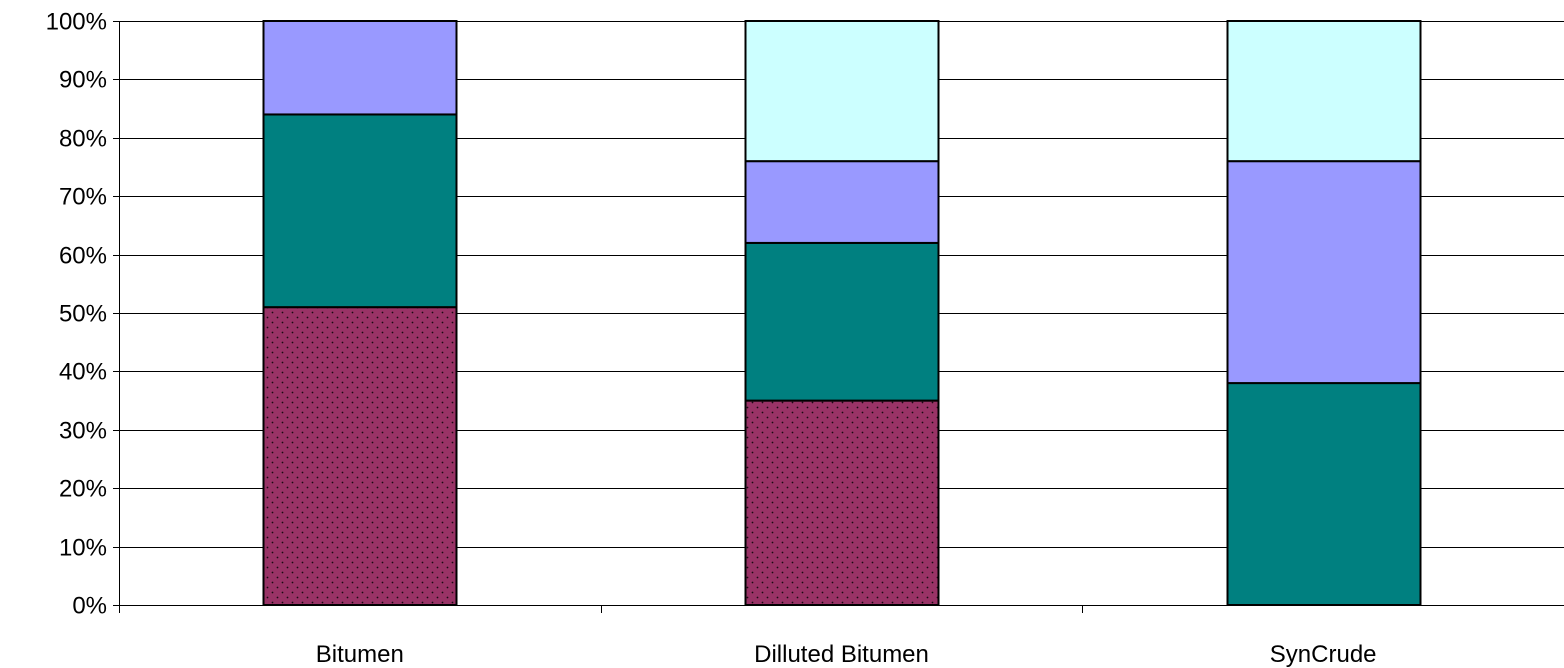  What do you see at coordinates (83, 139) in the screenshot?
I see `y-tick-label: 80%` at bounding box center [83, 139].